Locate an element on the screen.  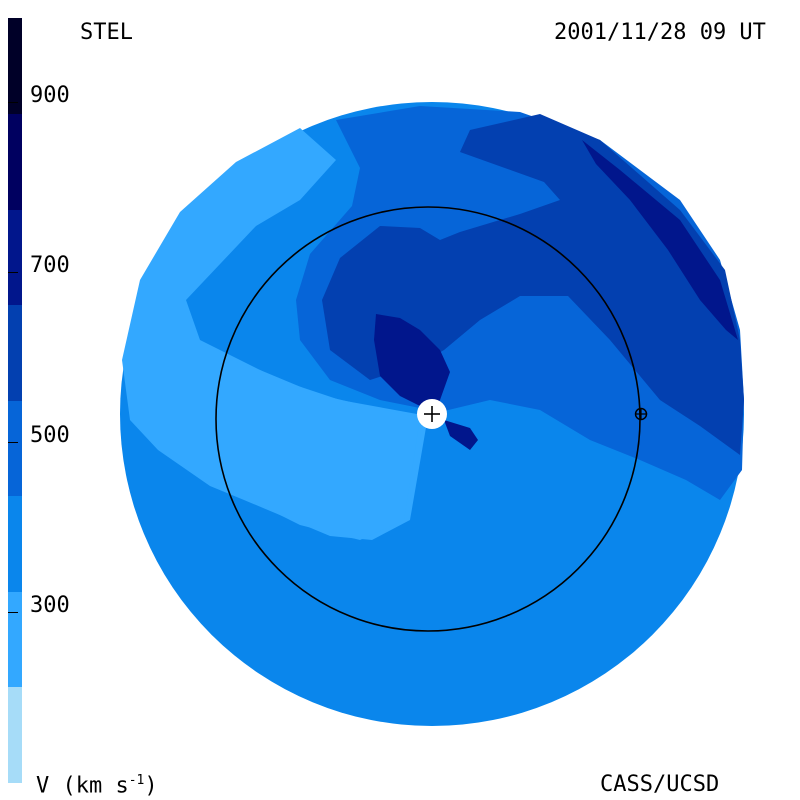
sun-plus-icon is located at coordinates (432, 414).